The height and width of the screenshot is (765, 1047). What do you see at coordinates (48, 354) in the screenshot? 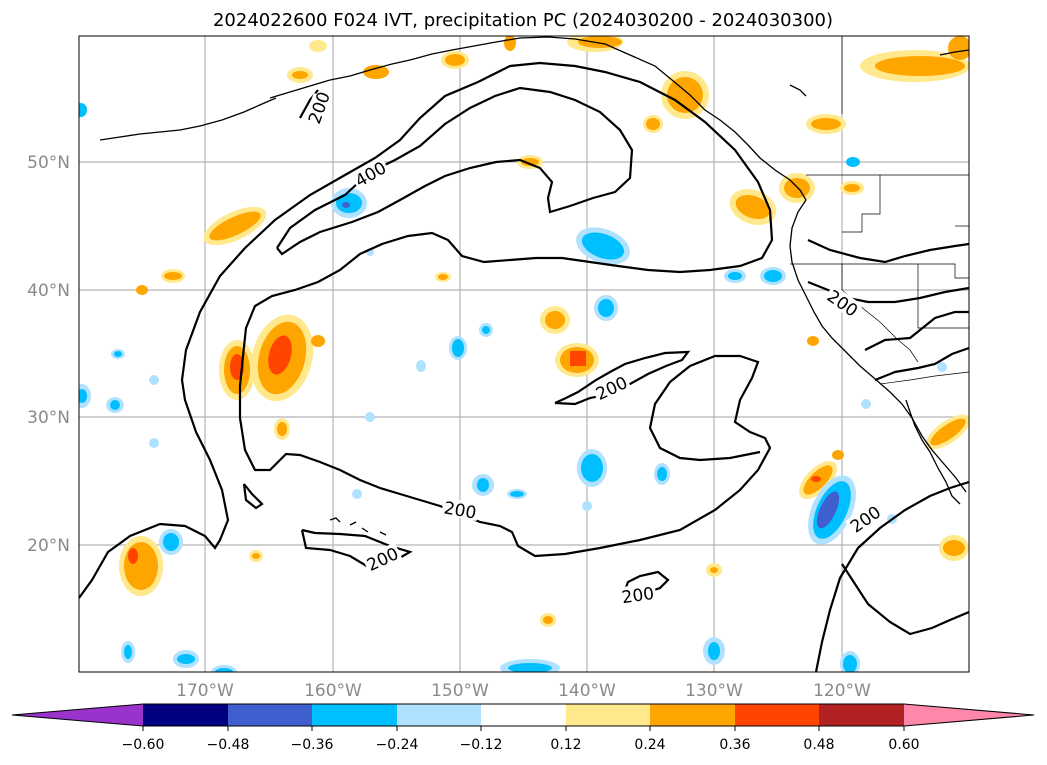
I see `latitude-labels: 50°N 40°N 30°N 20°N` at bounding box center [48, 354].